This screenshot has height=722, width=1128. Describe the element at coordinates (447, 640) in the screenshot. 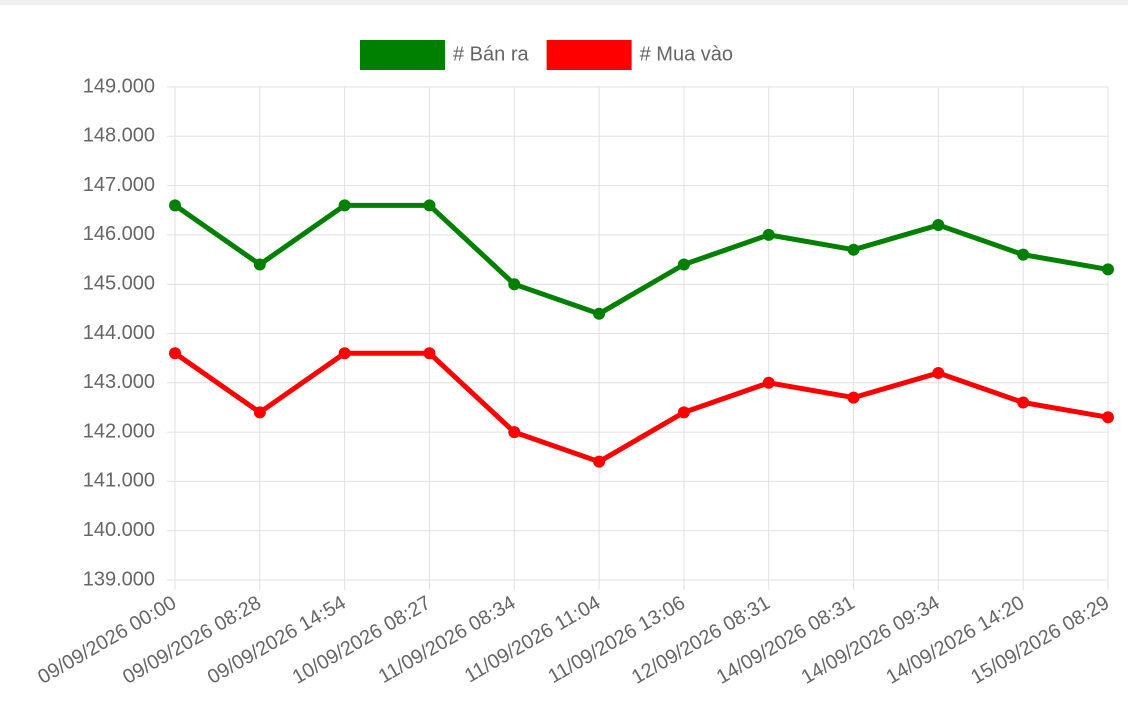

I see `x-tick-label: 11/09/2026 08:34` at that location.